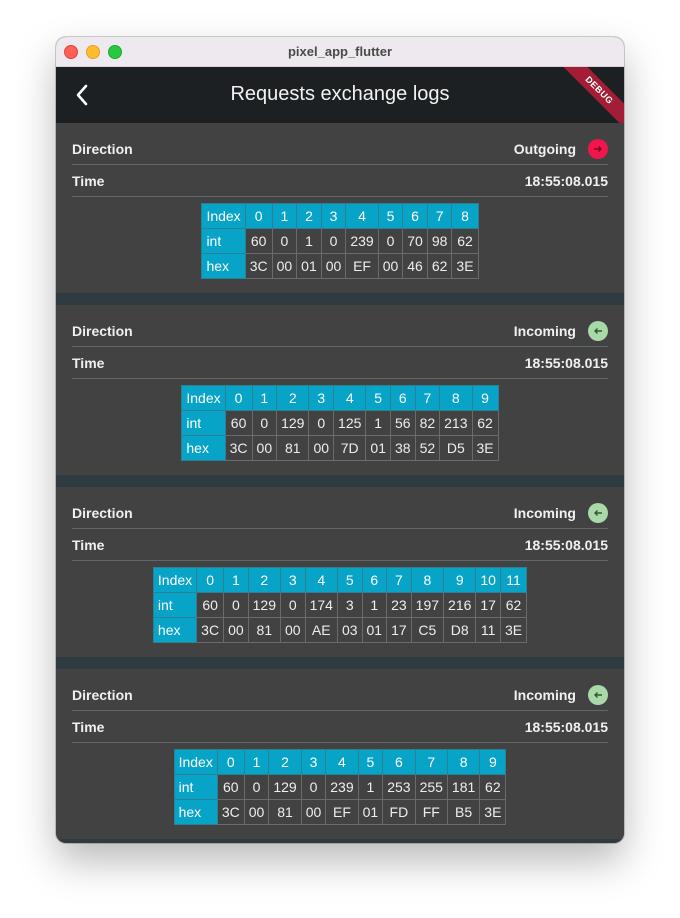 The image size is (680, 918). I want to click on arrow-left-icon, so click(598, 512).